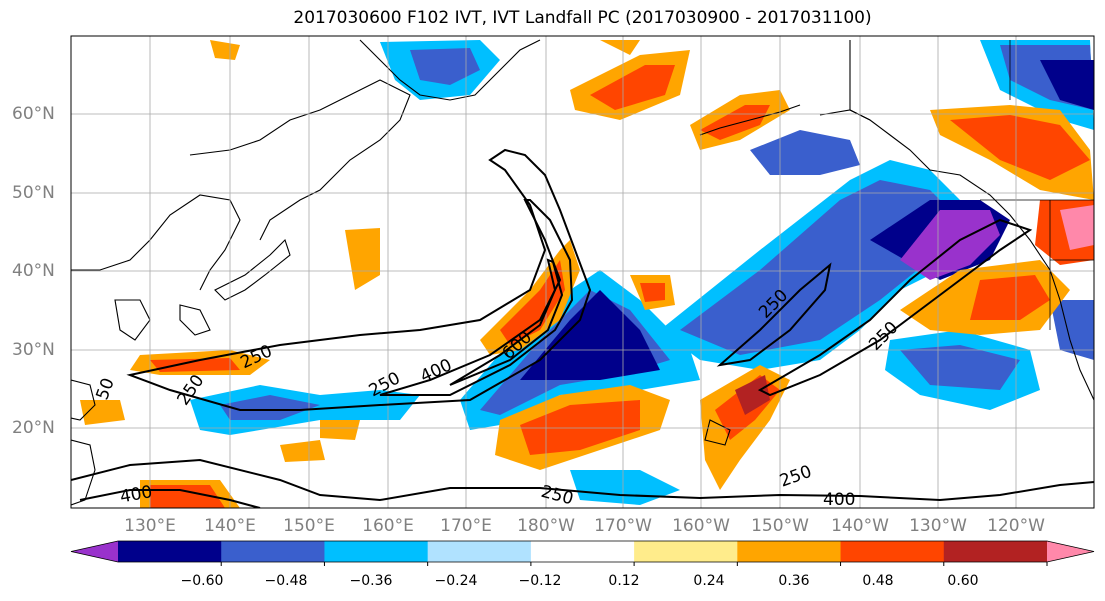  What do you see at coordinates (33, 114) in the screenshot?
I see `latitude-label: 60°N` at bounding box center [33, 114].